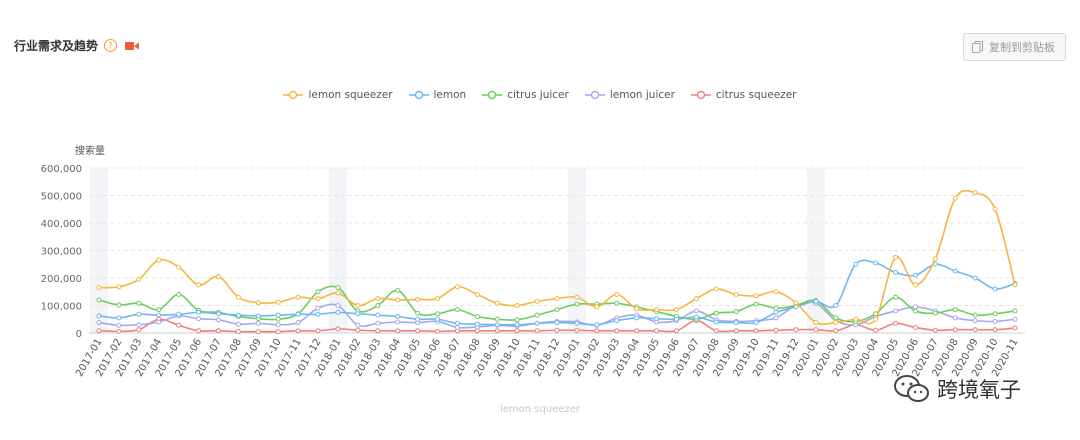 Image resolution: width=1080 pixels, height=440 pixels. Describe the element at coordinates (132, 45) in the screenshot. I see `video-icon` at that location.